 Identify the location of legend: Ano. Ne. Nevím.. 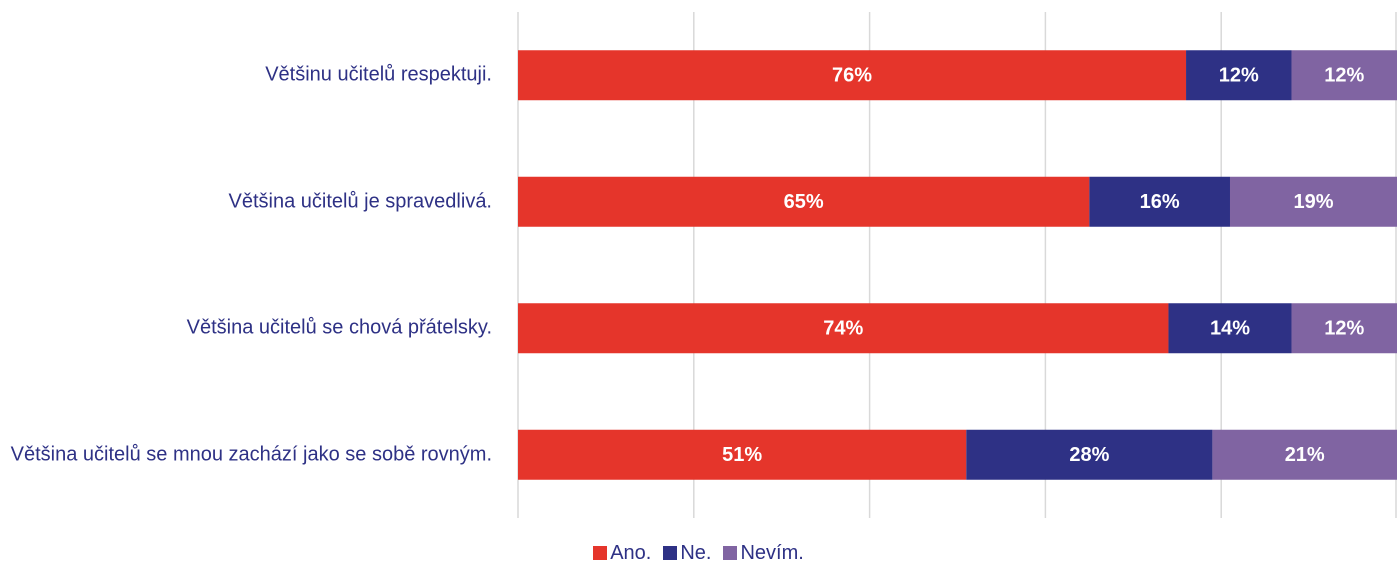
(698, 553).